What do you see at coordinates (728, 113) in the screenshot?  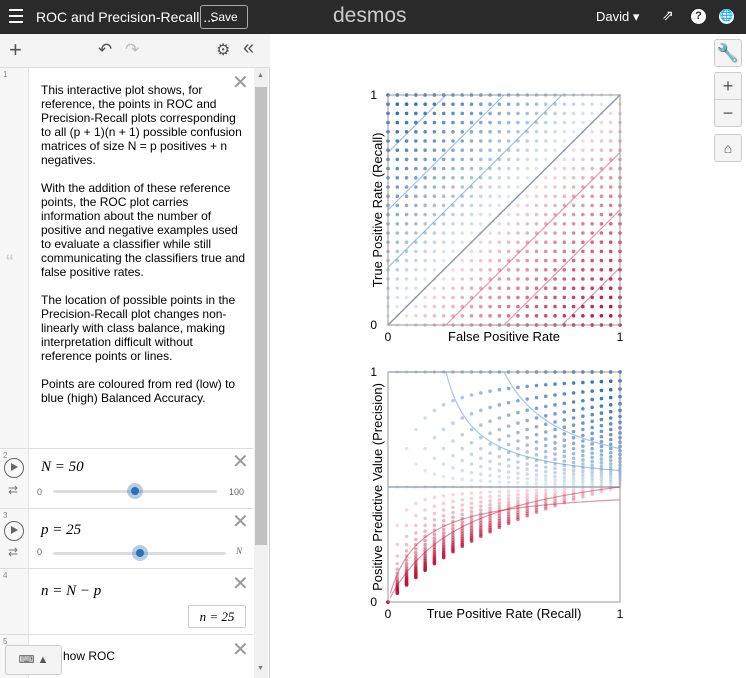 I see `zoom-out-button: −` at bounding box center [728, 113].